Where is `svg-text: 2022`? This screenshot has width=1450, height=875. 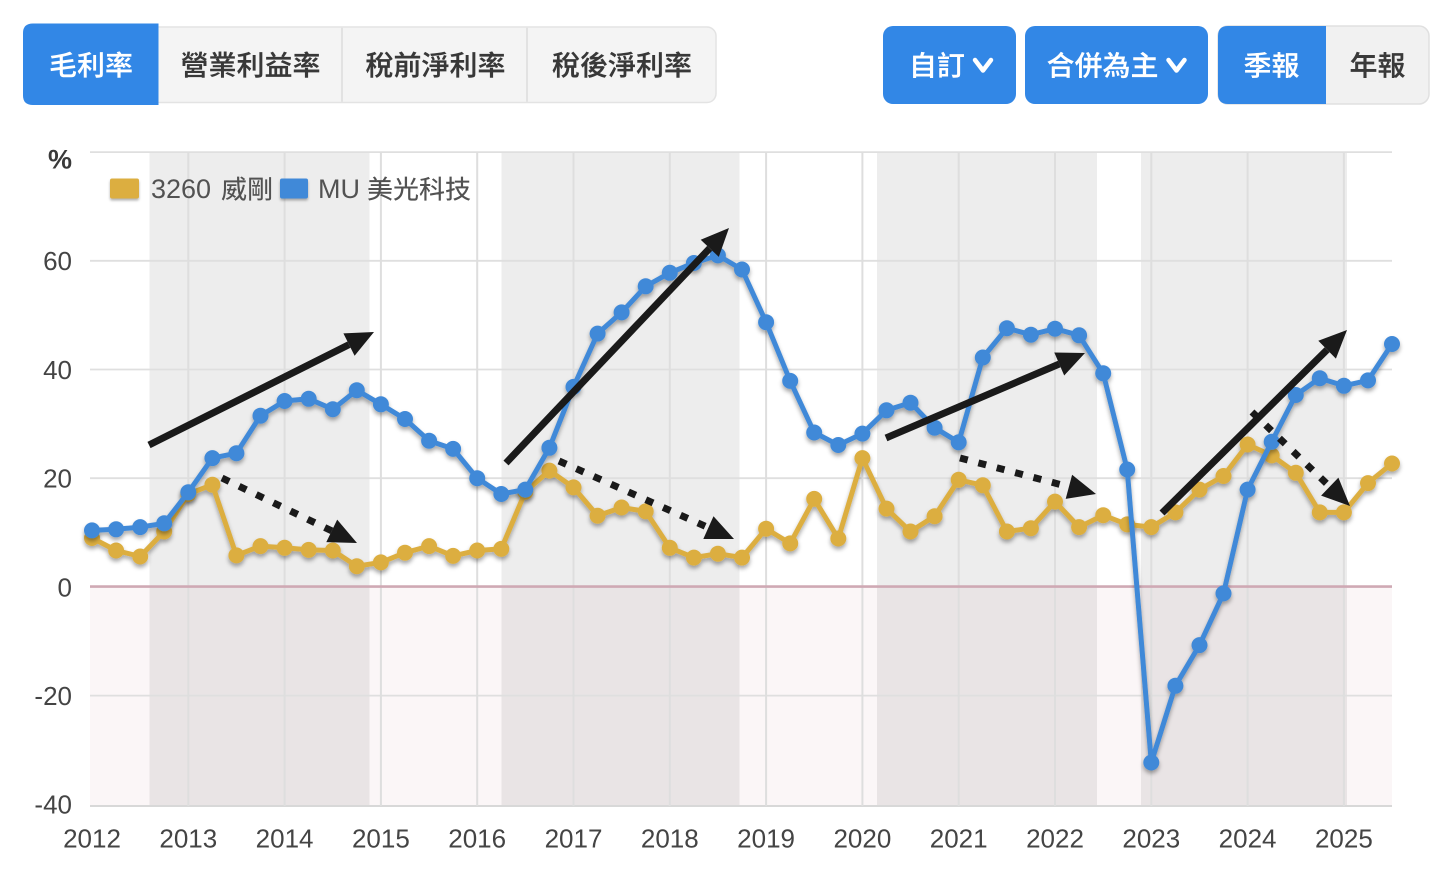 svg-text: 2022 is located at coordinates (1055, 838).